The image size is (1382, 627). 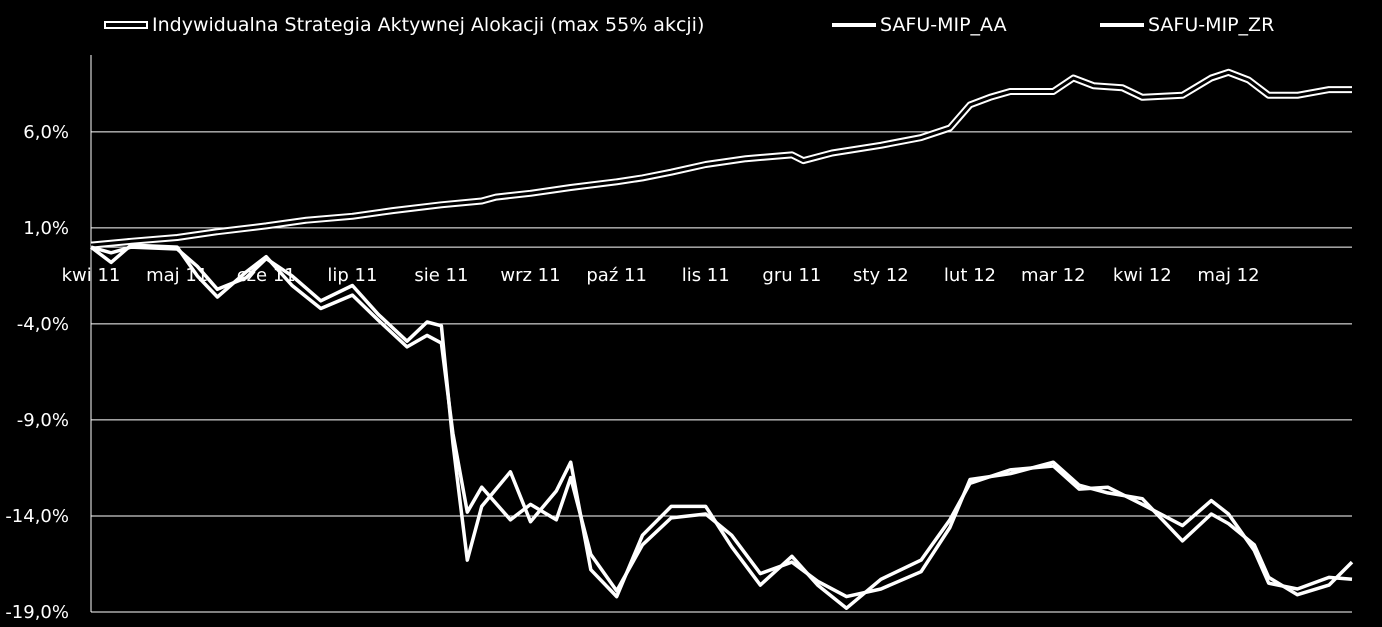 What do you see at coordinates (43, 324) in the screenshot?
I see `y-tick-label: -4,0%` at bounding box center [43, 324].